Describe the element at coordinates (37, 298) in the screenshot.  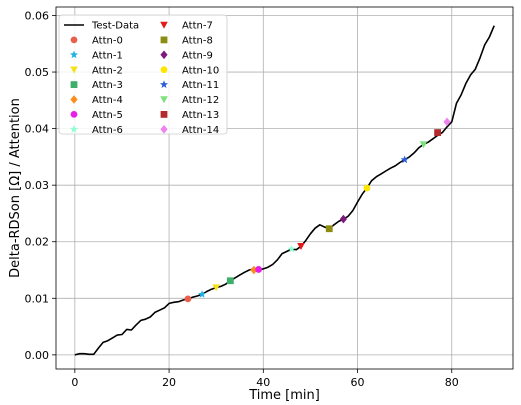
I see `y-tick-label: 0.01` at that location.